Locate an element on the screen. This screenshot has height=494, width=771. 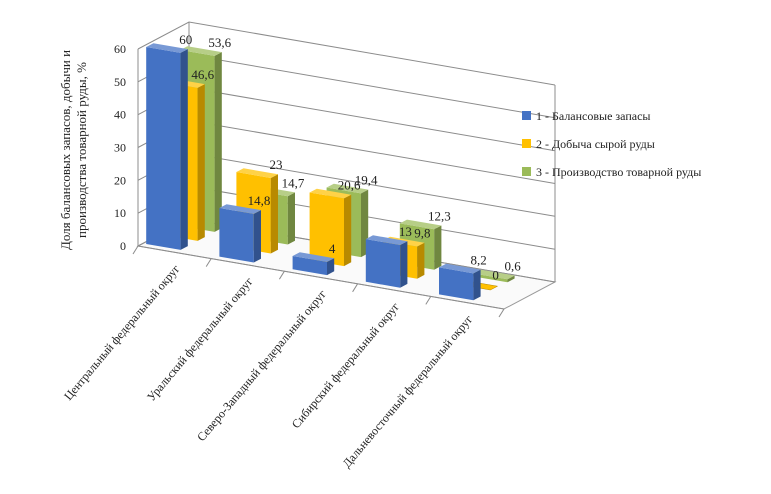
data-label: 9,8 is located at coordinates (422, 233).